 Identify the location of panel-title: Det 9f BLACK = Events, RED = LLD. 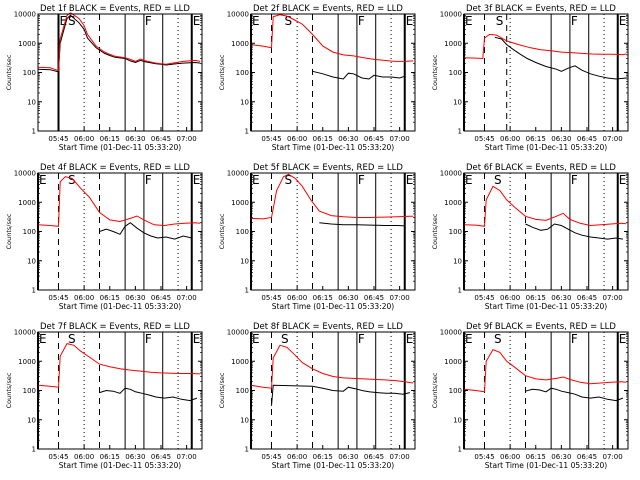
(541, 327).